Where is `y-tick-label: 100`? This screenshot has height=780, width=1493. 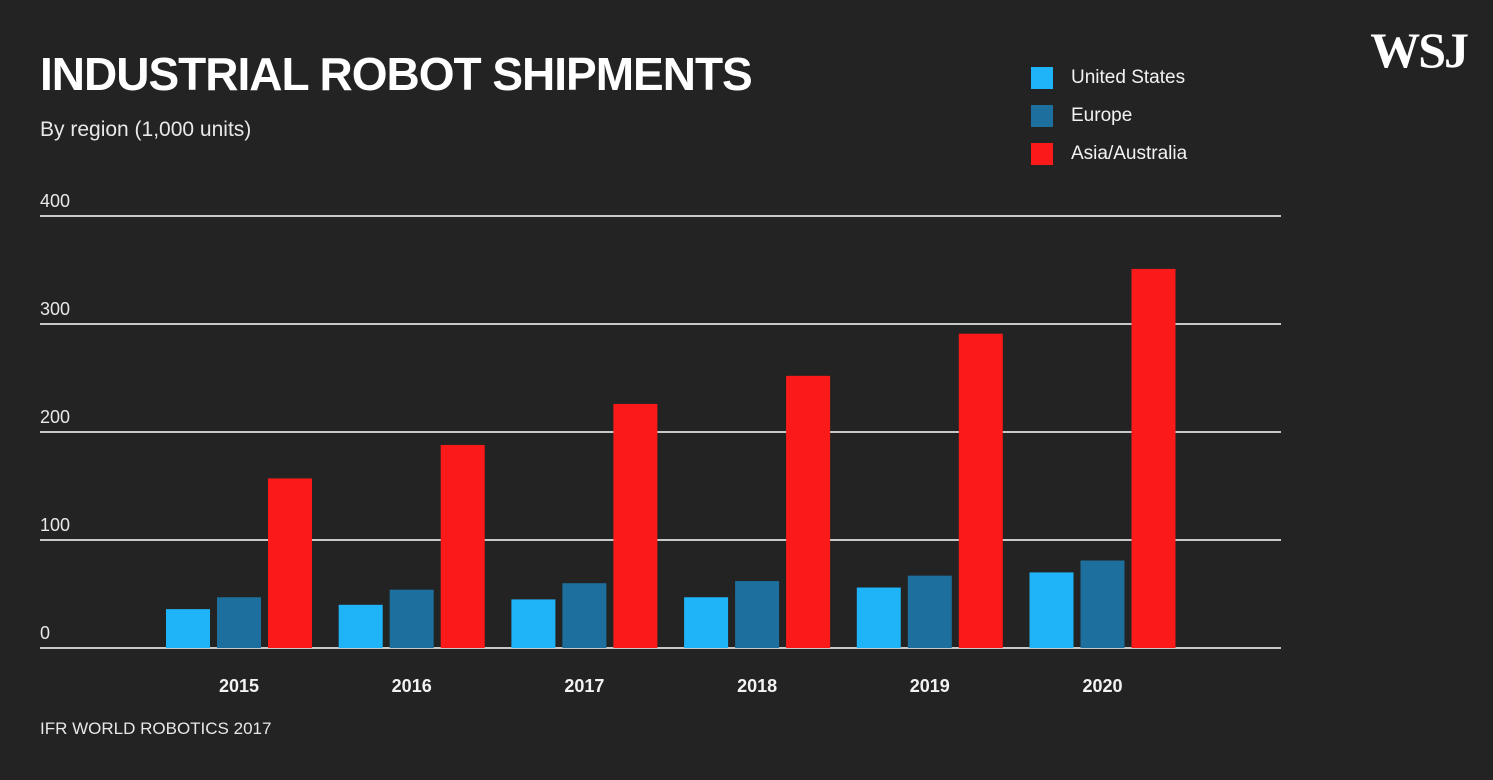
y-tick-label: 100 is located at coordinates (55, 525).